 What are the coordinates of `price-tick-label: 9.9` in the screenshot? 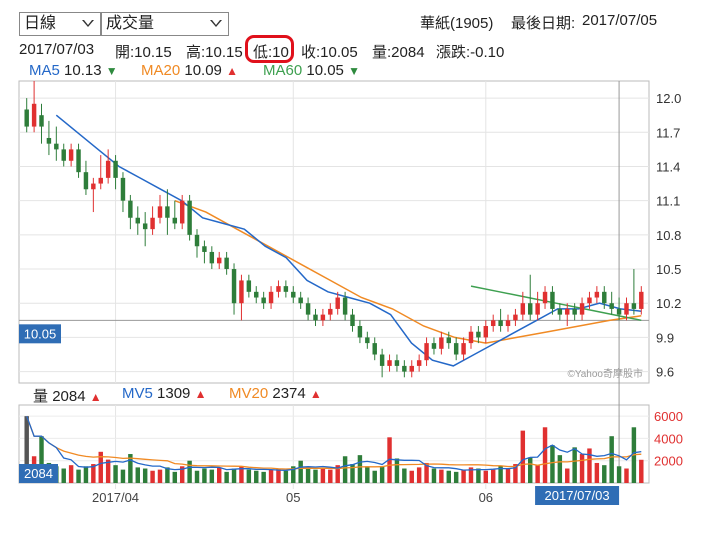 It's located at (665, 337).